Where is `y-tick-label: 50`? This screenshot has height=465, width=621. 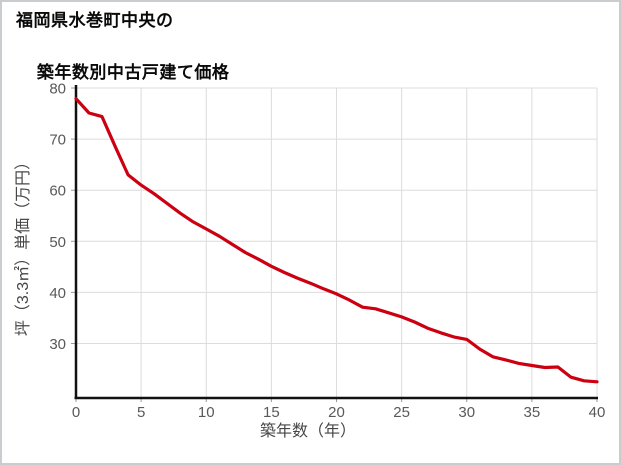 y-tick-label: 50 is located at coordinates (57, 242).